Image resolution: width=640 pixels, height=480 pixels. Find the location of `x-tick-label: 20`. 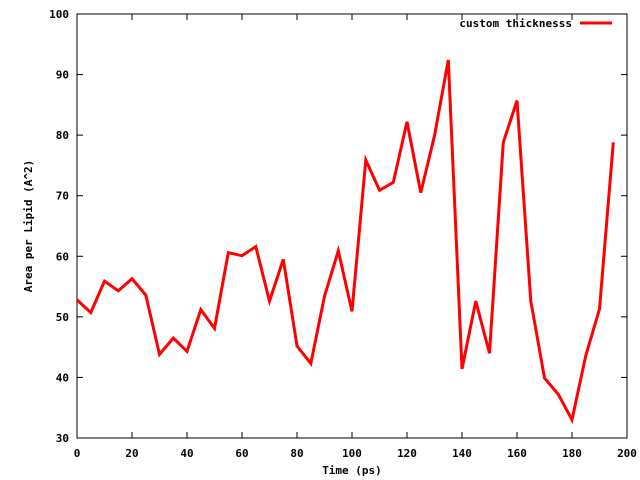

x-tick-label: 20 is located at coordinates (131, 453).